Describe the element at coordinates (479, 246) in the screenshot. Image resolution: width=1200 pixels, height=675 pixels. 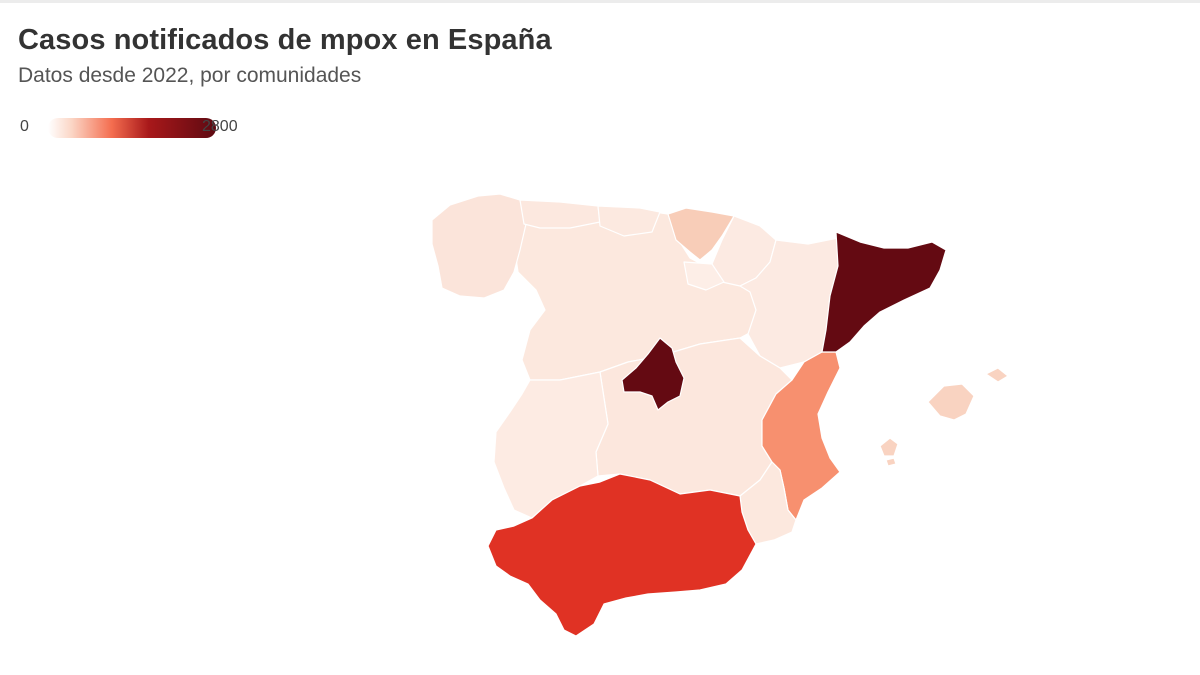
I see `region-galicia` at that location.